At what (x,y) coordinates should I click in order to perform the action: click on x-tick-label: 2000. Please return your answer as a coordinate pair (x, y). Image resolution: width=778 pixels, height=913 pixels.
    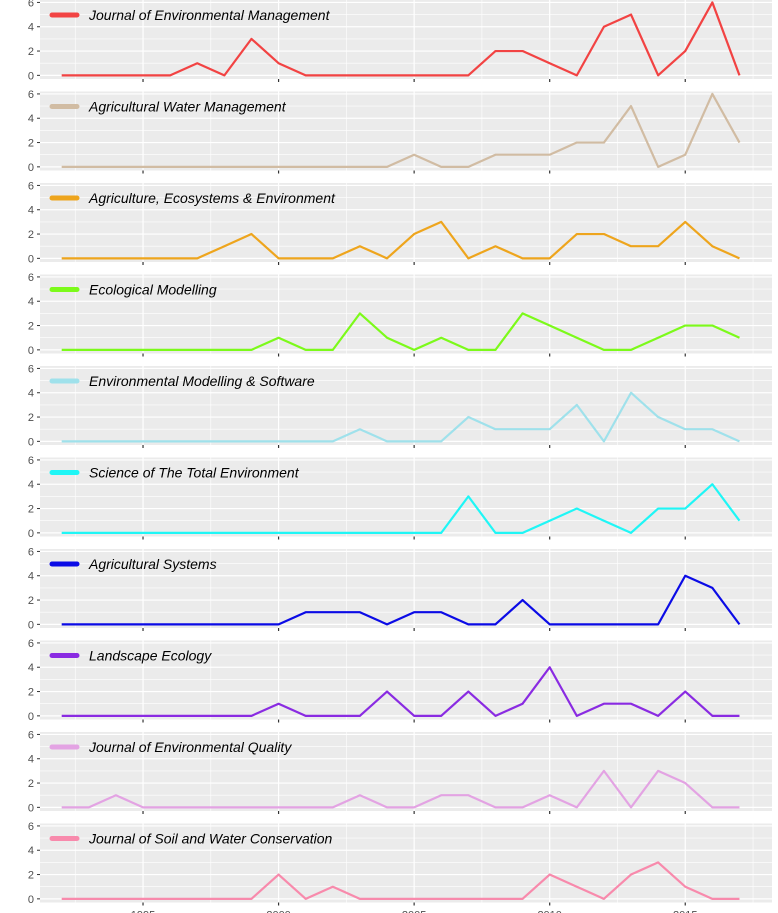
    Looking at the image, I should click on (278, 911).